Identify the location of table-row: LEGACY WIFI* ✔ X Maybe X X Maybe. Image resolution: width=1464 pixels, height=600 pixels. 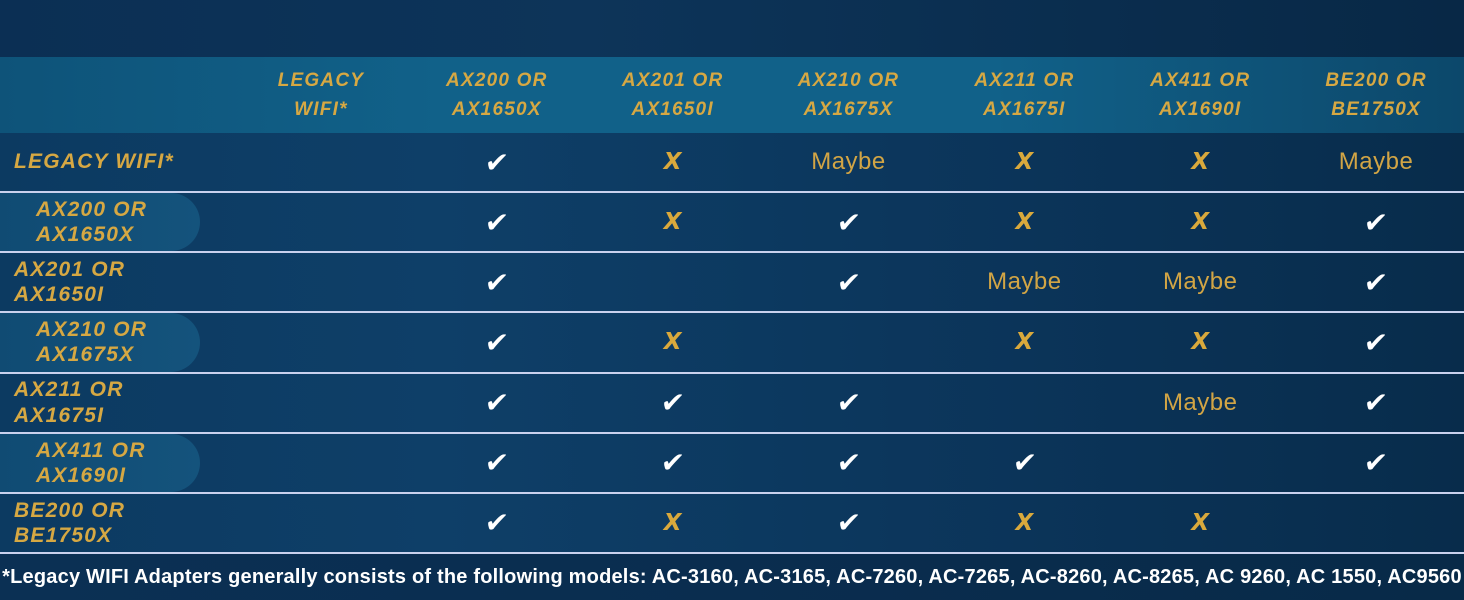
(732, 162).